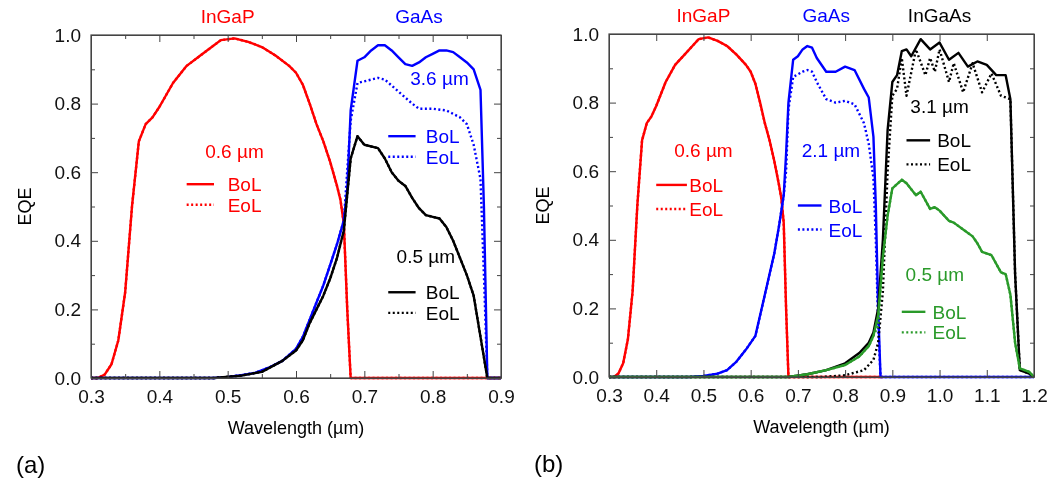  I want to click on text: (b), so click(549, 463).